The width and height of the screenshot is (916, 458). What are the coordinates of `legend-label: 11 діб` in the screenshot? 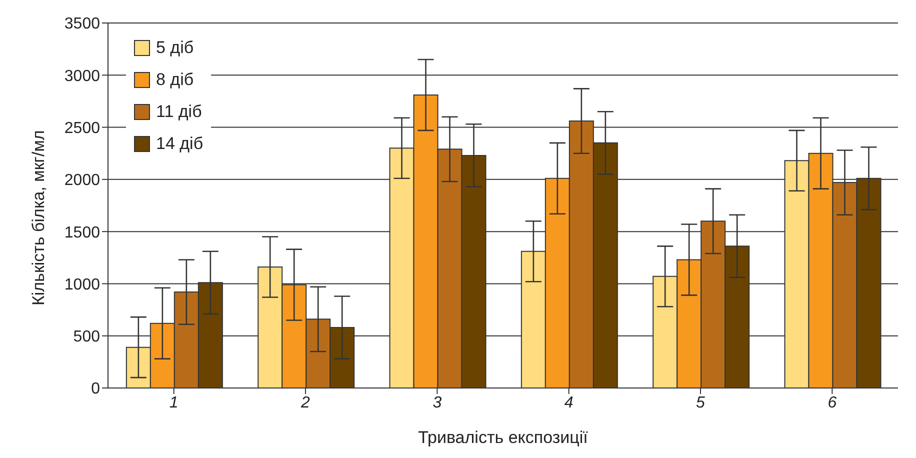 It's located at (179, 112).